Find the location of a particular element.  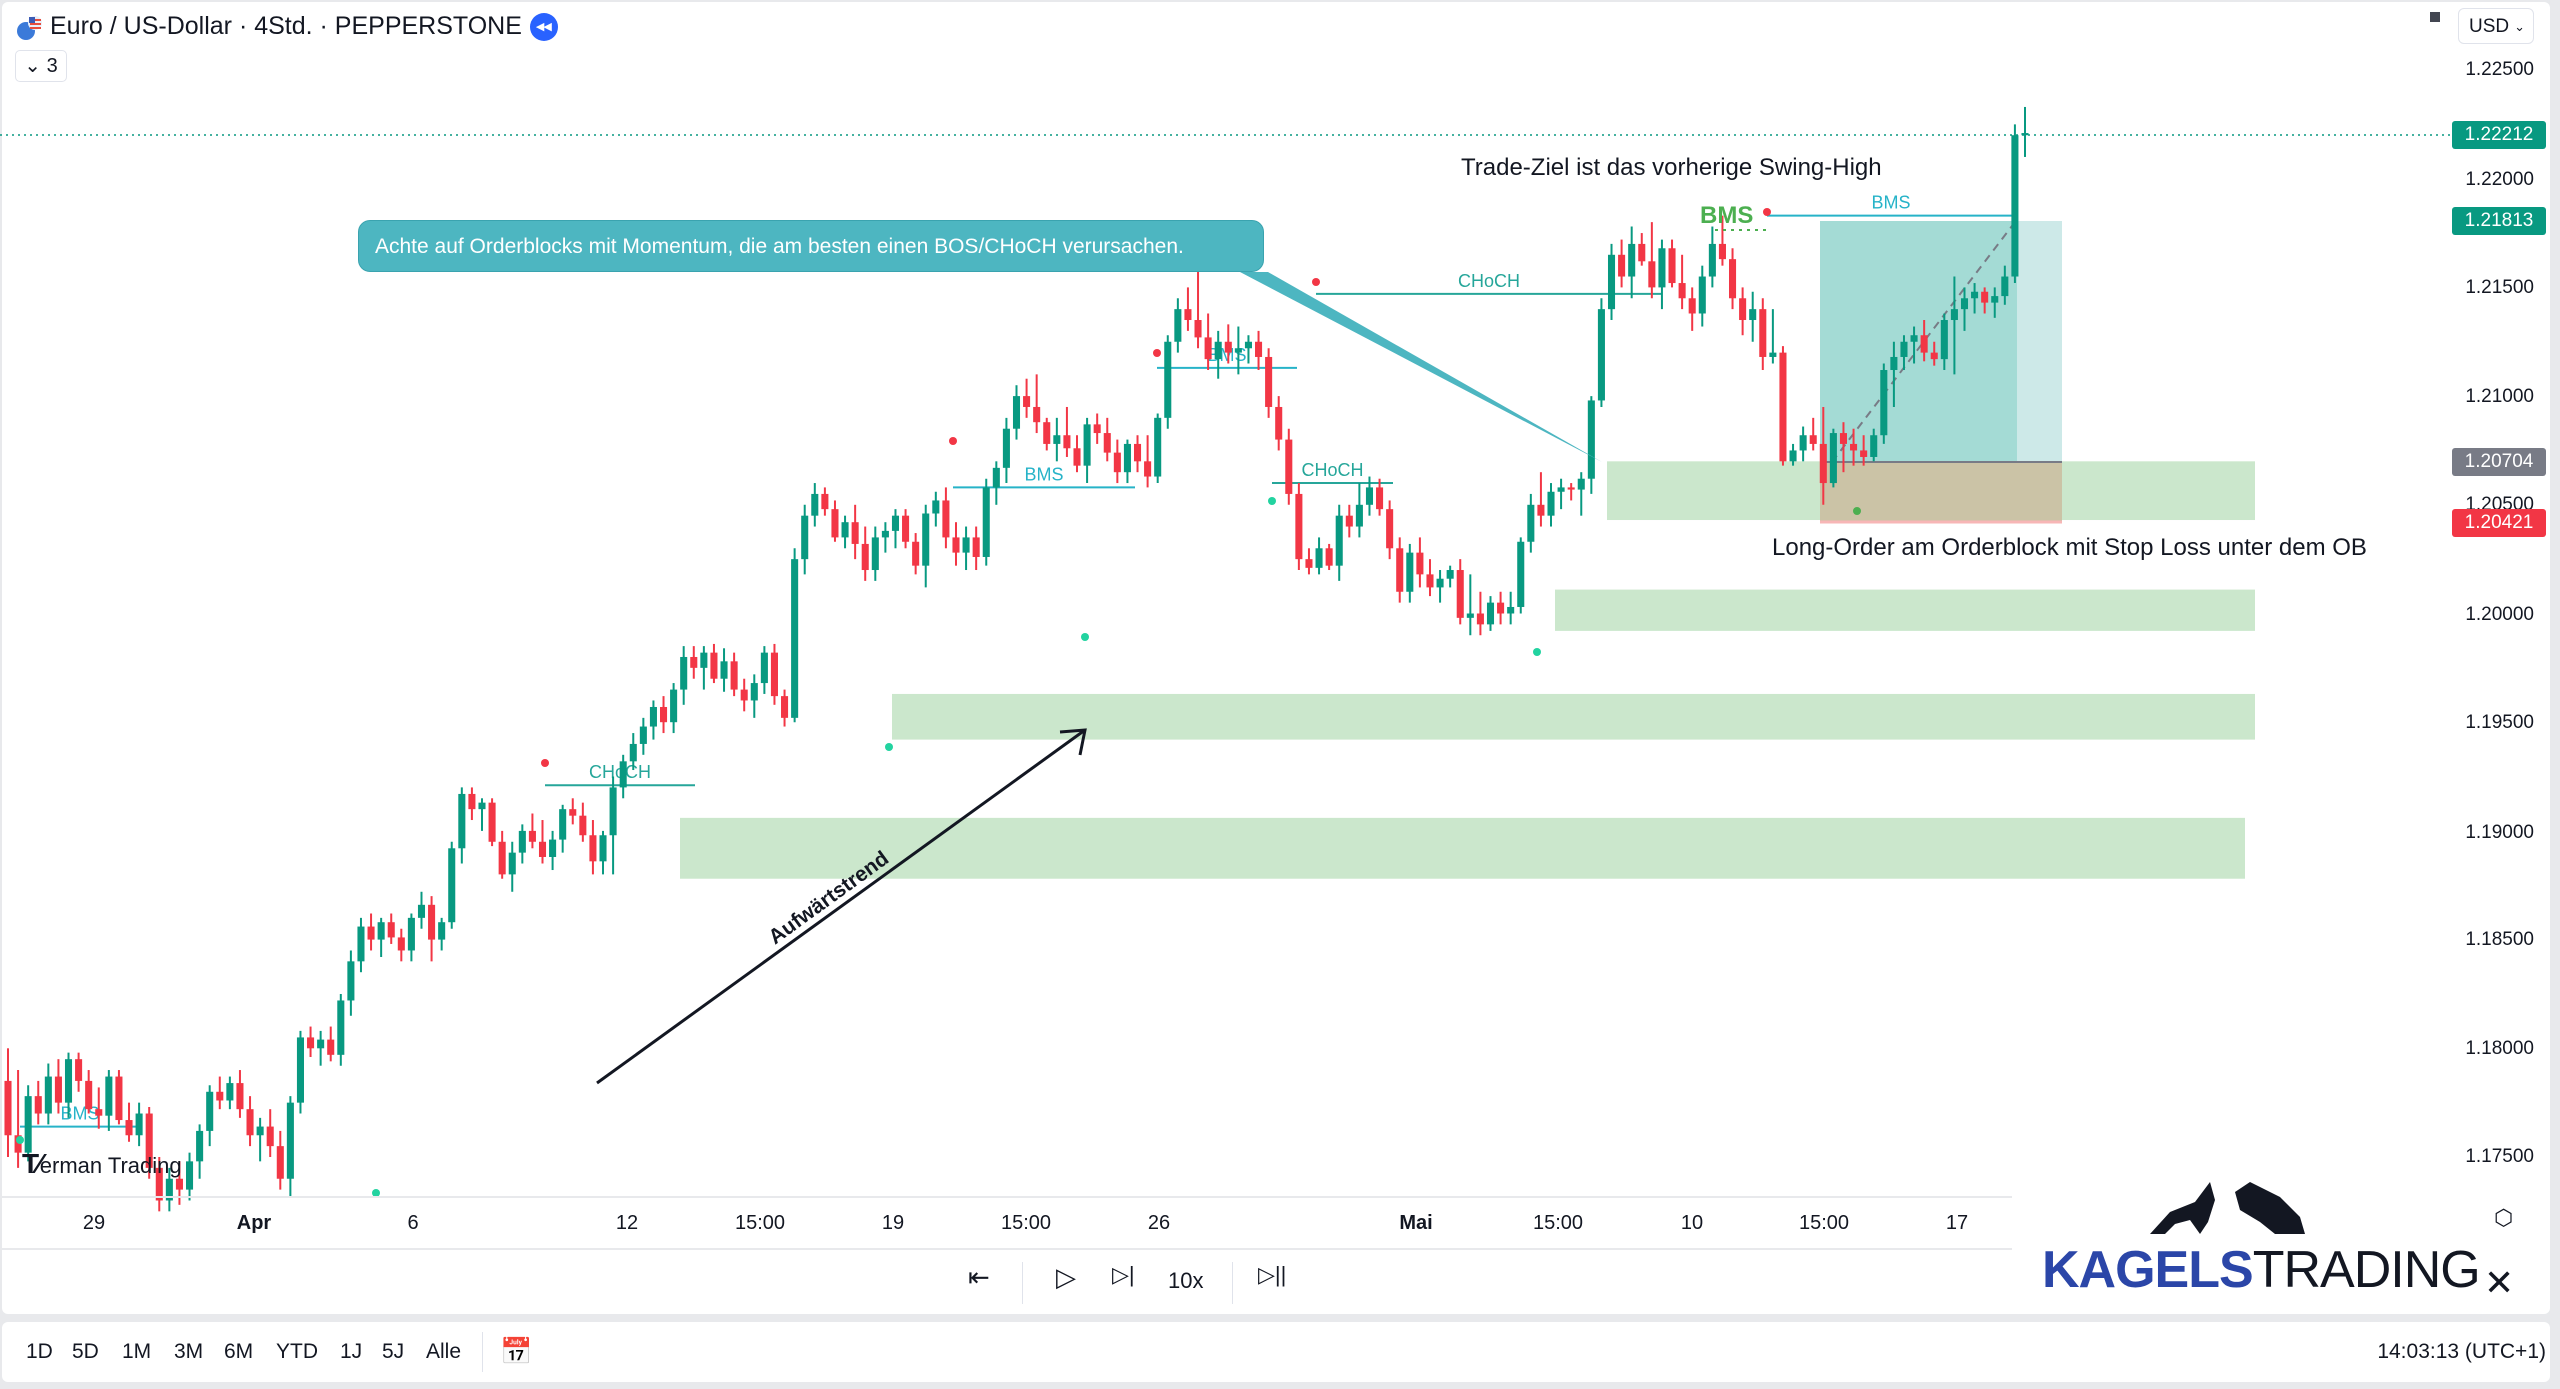

range-button-5d: 5D is located at coordinates (85, 1351).